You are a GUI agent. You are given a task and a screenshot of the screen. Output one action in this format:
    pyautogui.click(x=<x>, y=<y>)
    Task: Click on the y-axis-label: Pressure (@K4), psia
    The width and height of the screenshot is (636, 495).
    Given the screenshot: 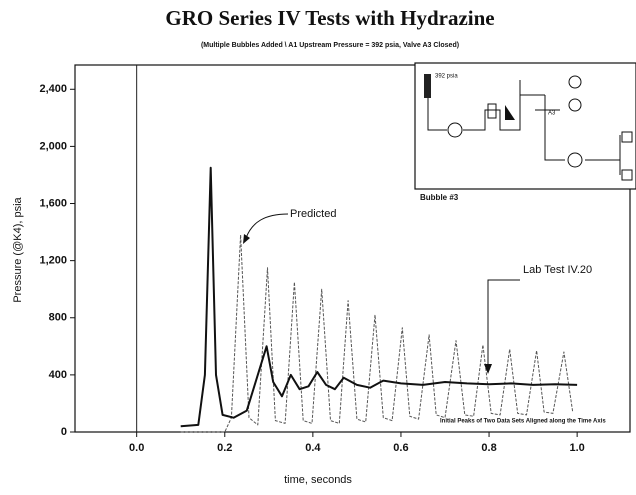 What is the action you would take?
    pyautogui.click(x=18, y=249)
    